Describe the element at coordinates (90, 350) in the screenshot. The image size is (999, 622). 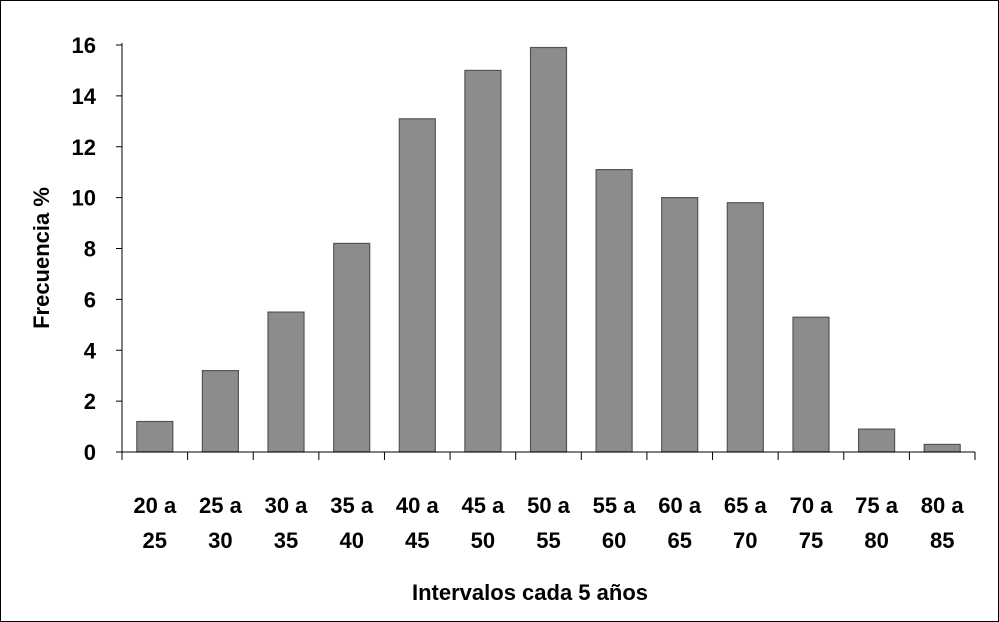
I see `y-tick-label: 4` at that location.